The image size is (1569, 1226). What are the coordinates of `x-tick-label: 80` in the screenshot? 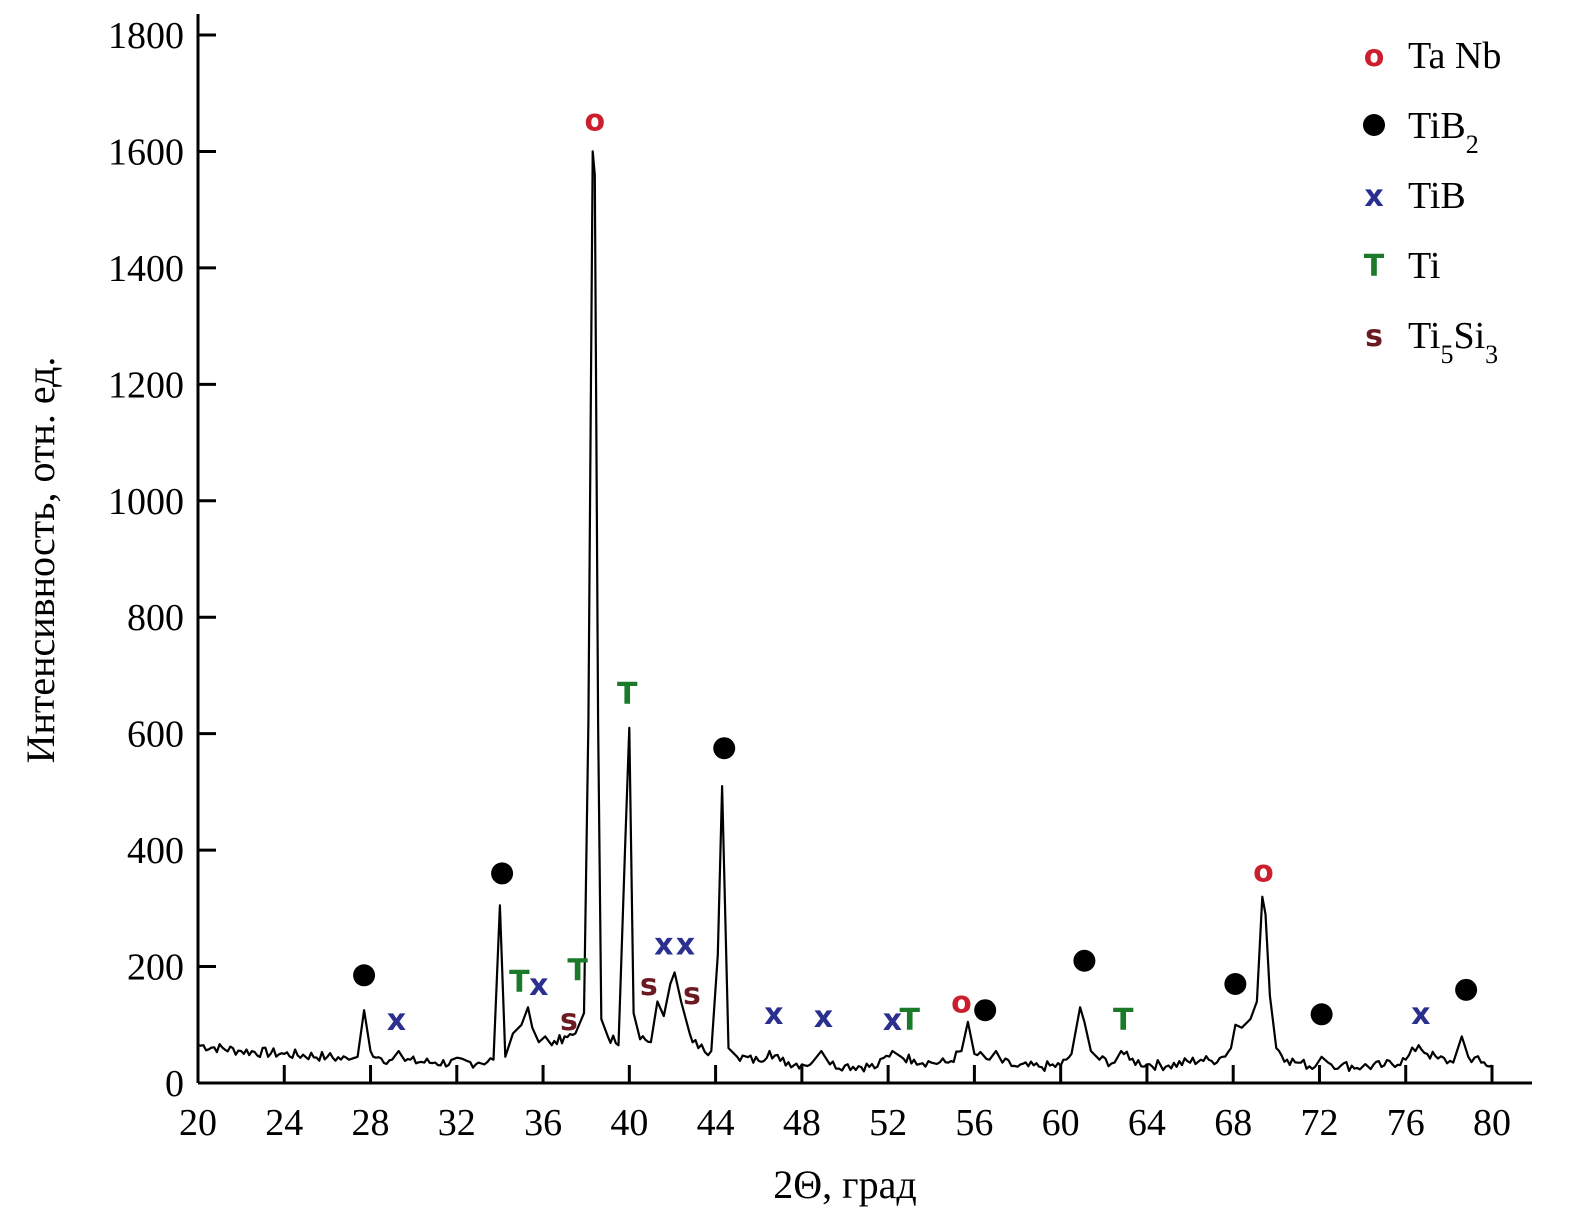 It's located at (1492, 1123).